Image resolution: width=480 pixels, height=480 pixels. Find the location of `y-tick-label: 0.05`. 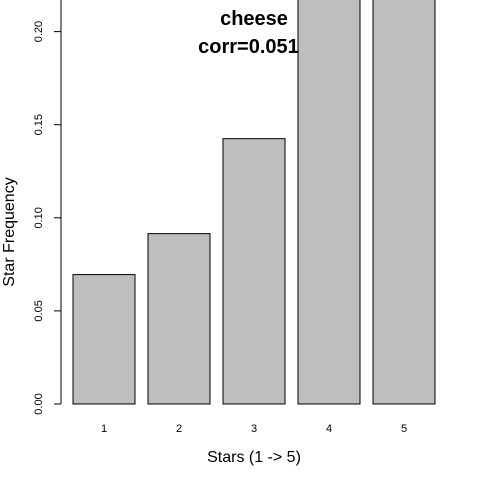

y-tick-label: 0.05 is located at coordinates (39, 310).